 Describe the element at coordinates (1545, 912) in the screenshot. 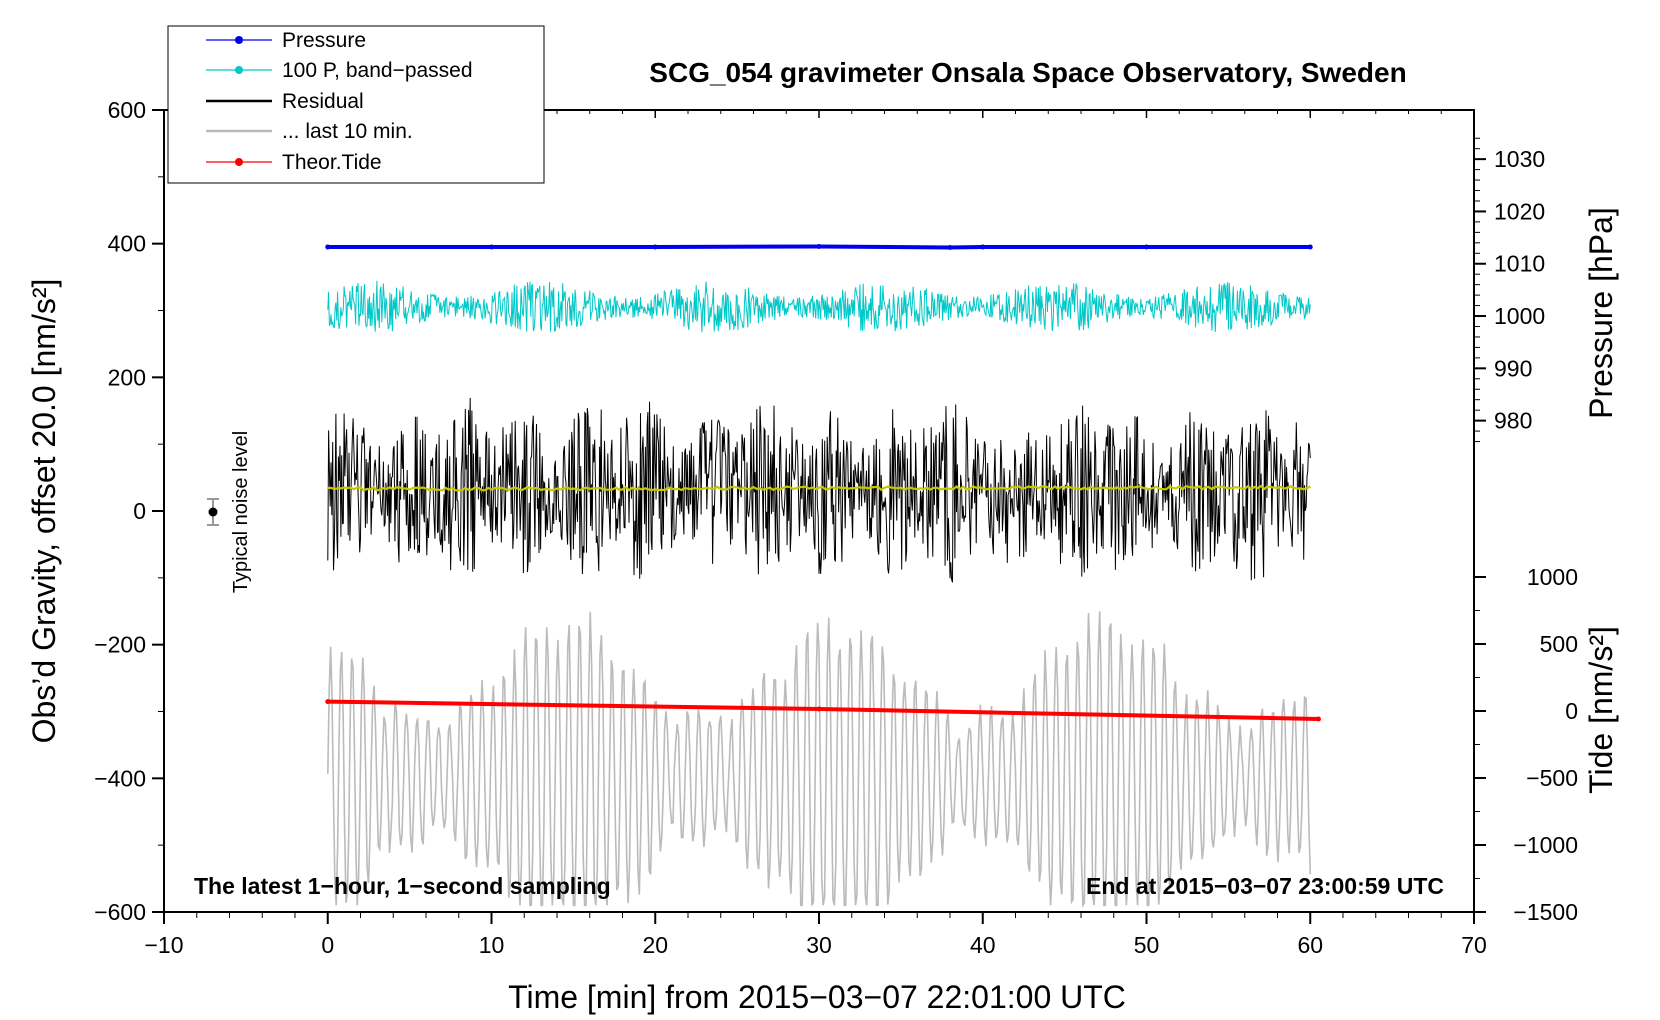

I see `tide-tick-label: −1500` at that location.